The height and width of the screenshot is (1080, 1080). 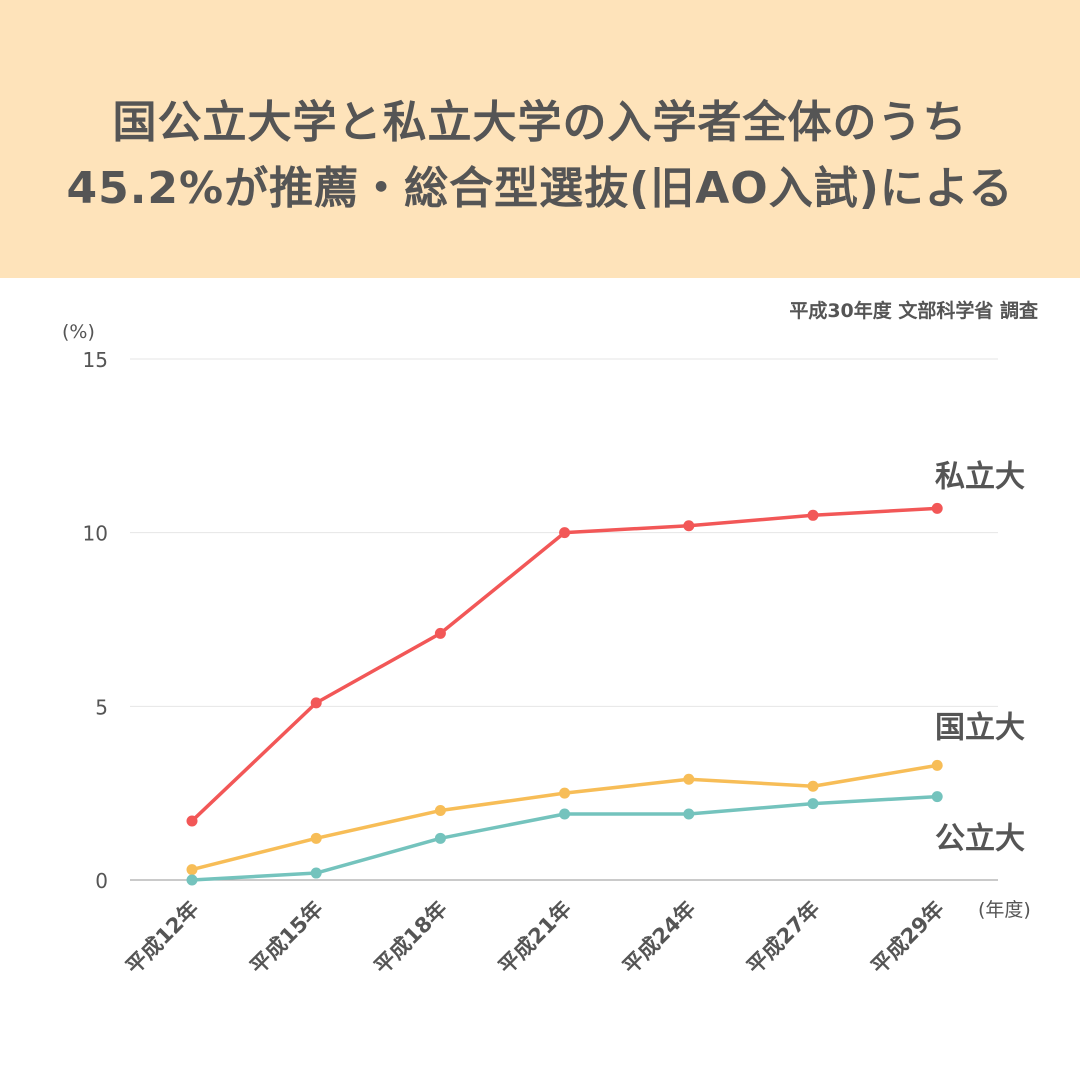 I want to click on series-label: 私立大, so click(x=980, y=476).